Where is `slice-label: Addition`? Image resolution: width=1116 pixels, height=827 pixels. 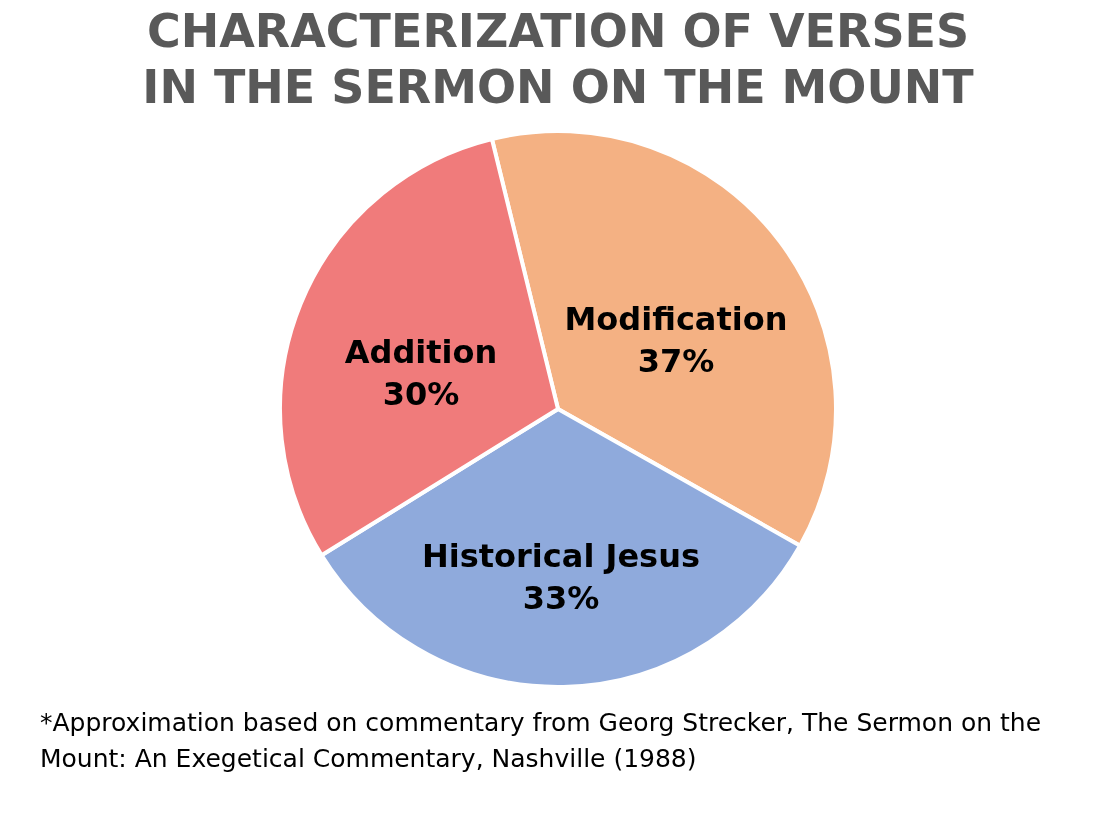
slice-label: Addition is located at coordinates (421, 351).